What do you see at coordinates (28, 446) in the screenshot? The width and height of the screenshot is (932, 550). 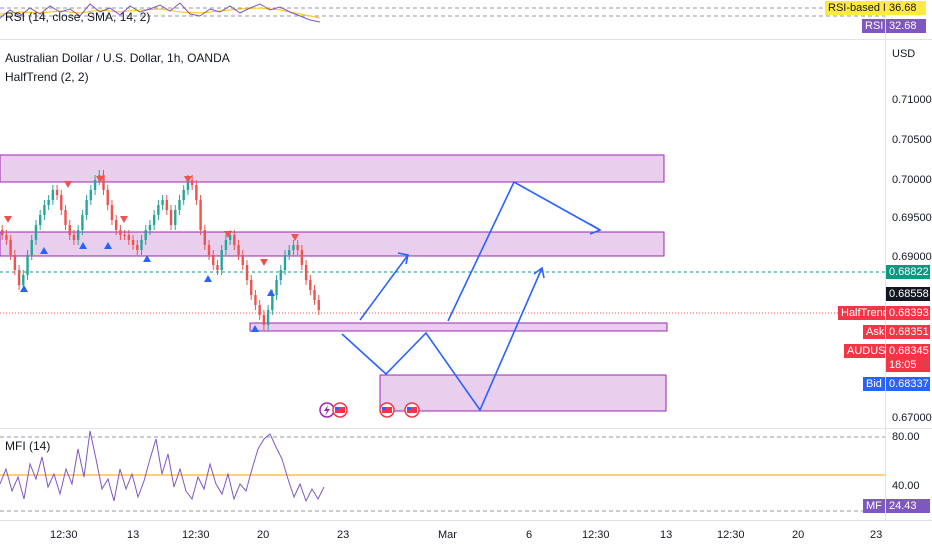 I see `mfi-title: MFI (14)` at bounding box center [28, 446].